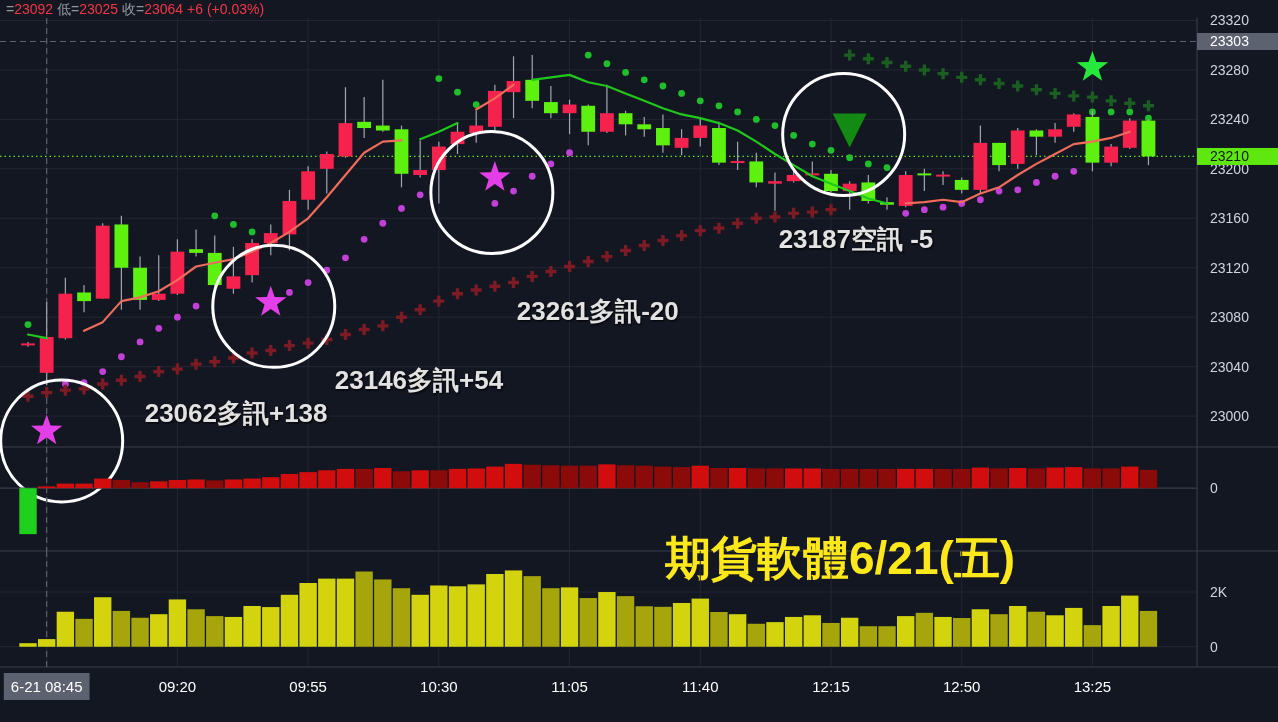  What do you see at coordinates (1229, 218) in the screenshot?
I see `y-tick-label: 23160` at bounding box center [1229, 218].